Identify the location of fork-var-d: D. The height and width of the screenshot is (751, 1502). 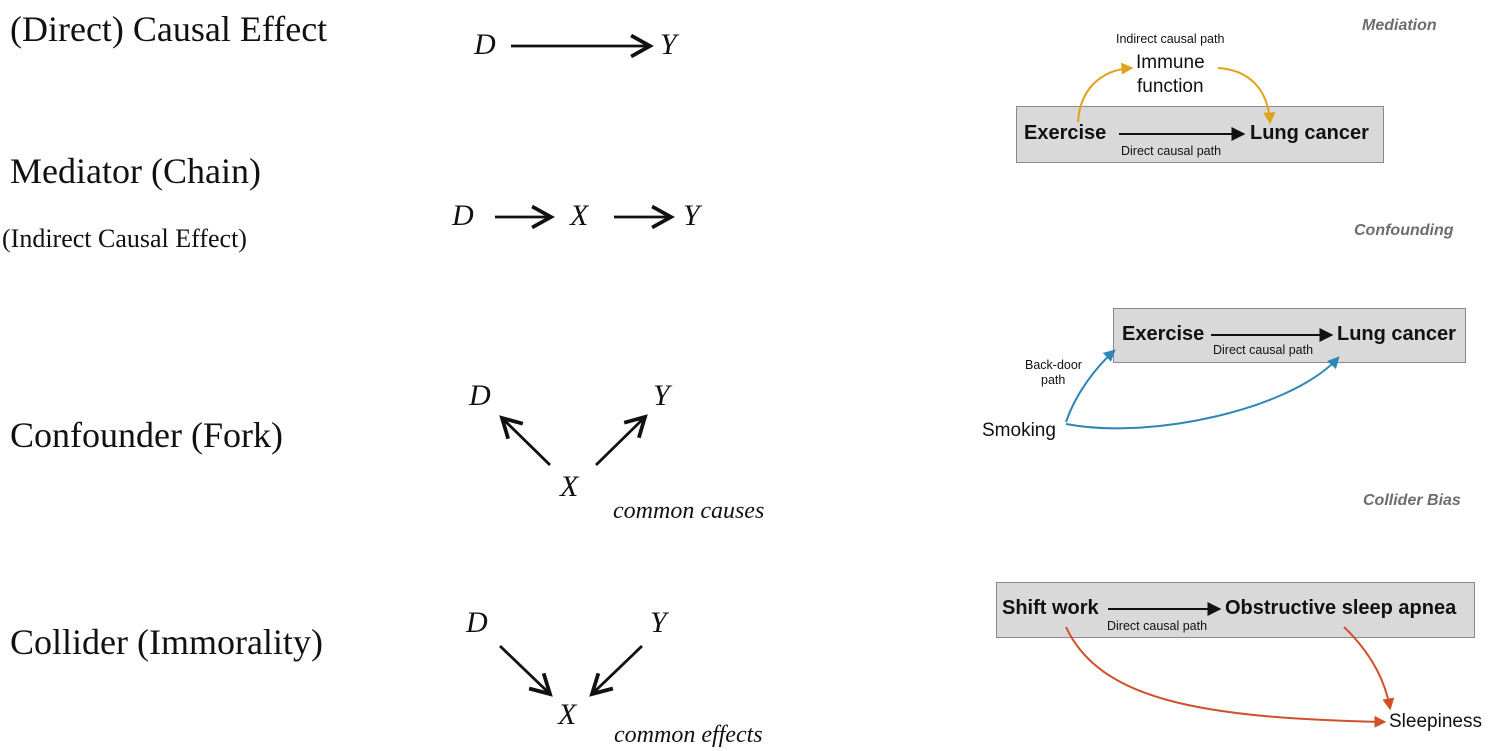
(480, 395).